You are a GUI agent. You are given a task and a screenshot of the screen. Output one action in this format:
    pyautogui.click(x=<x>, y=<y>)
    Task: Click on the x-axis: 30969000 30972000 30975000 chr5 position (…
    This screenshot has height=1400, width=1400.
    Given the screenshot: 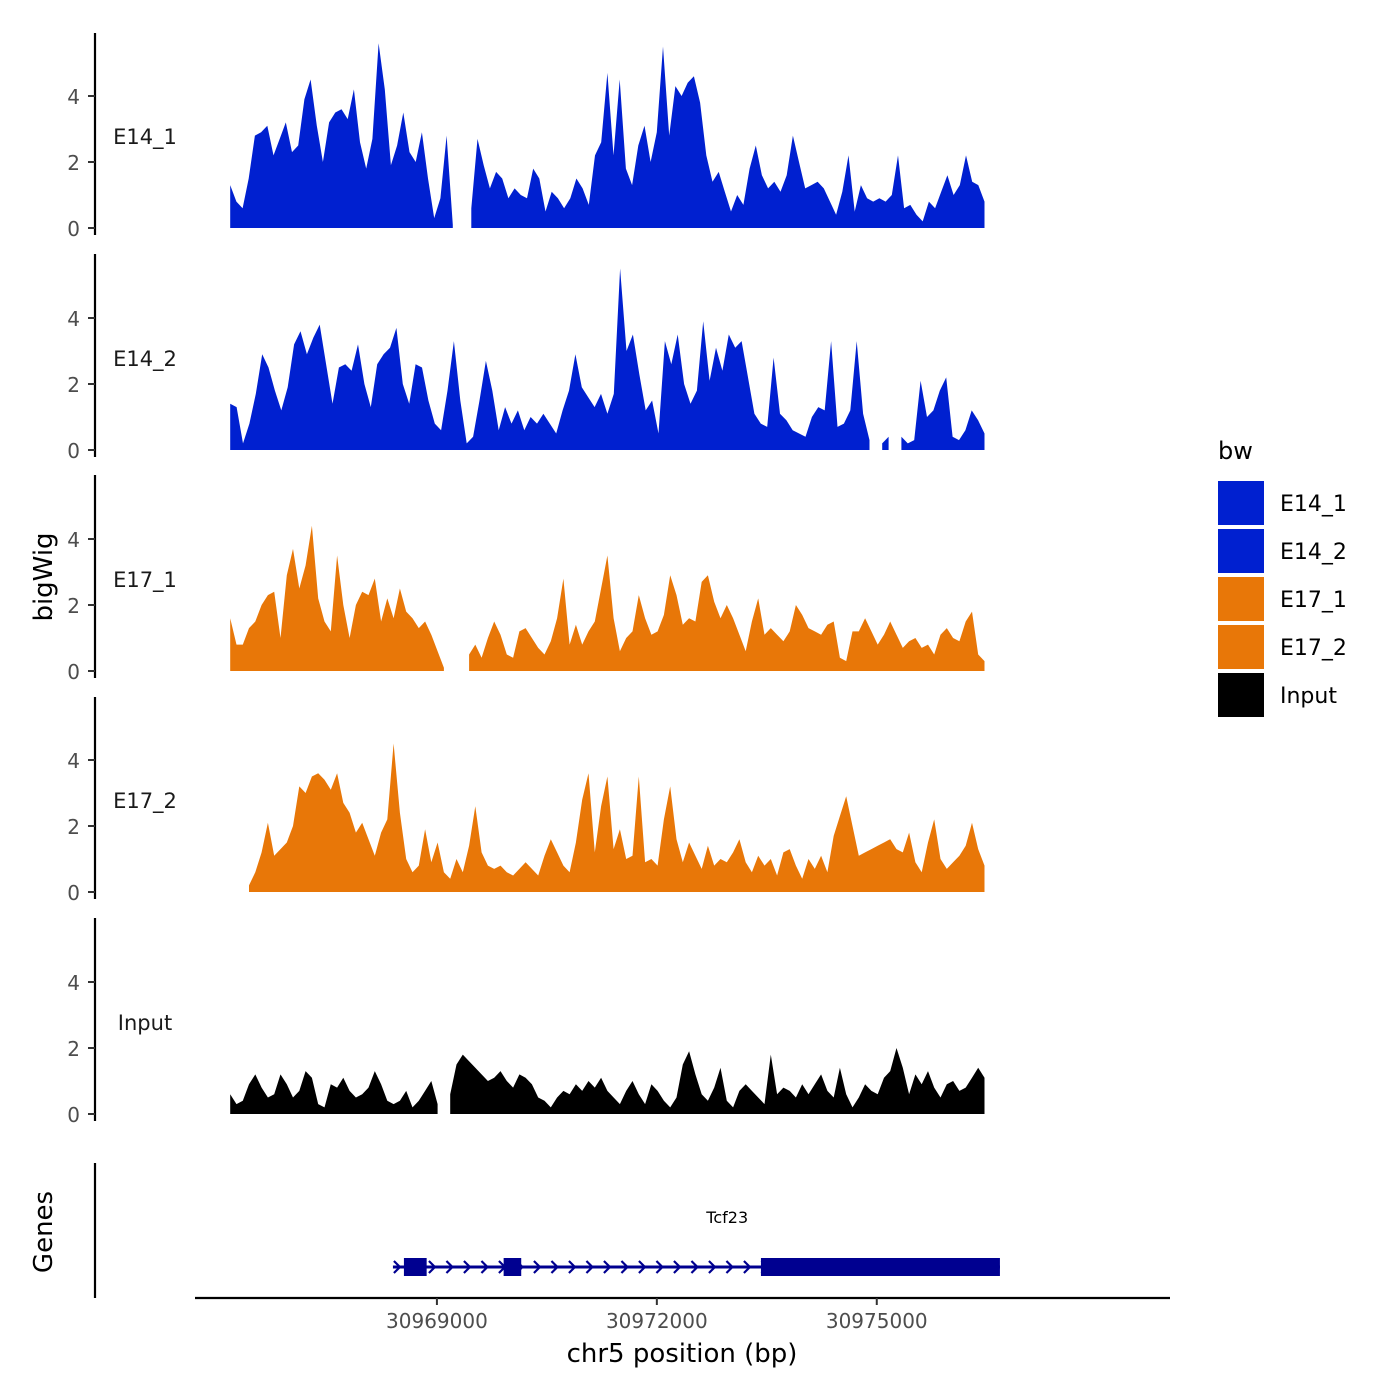 What is the action you would take?
    pyautogui.click(x=682, y=1332)
    